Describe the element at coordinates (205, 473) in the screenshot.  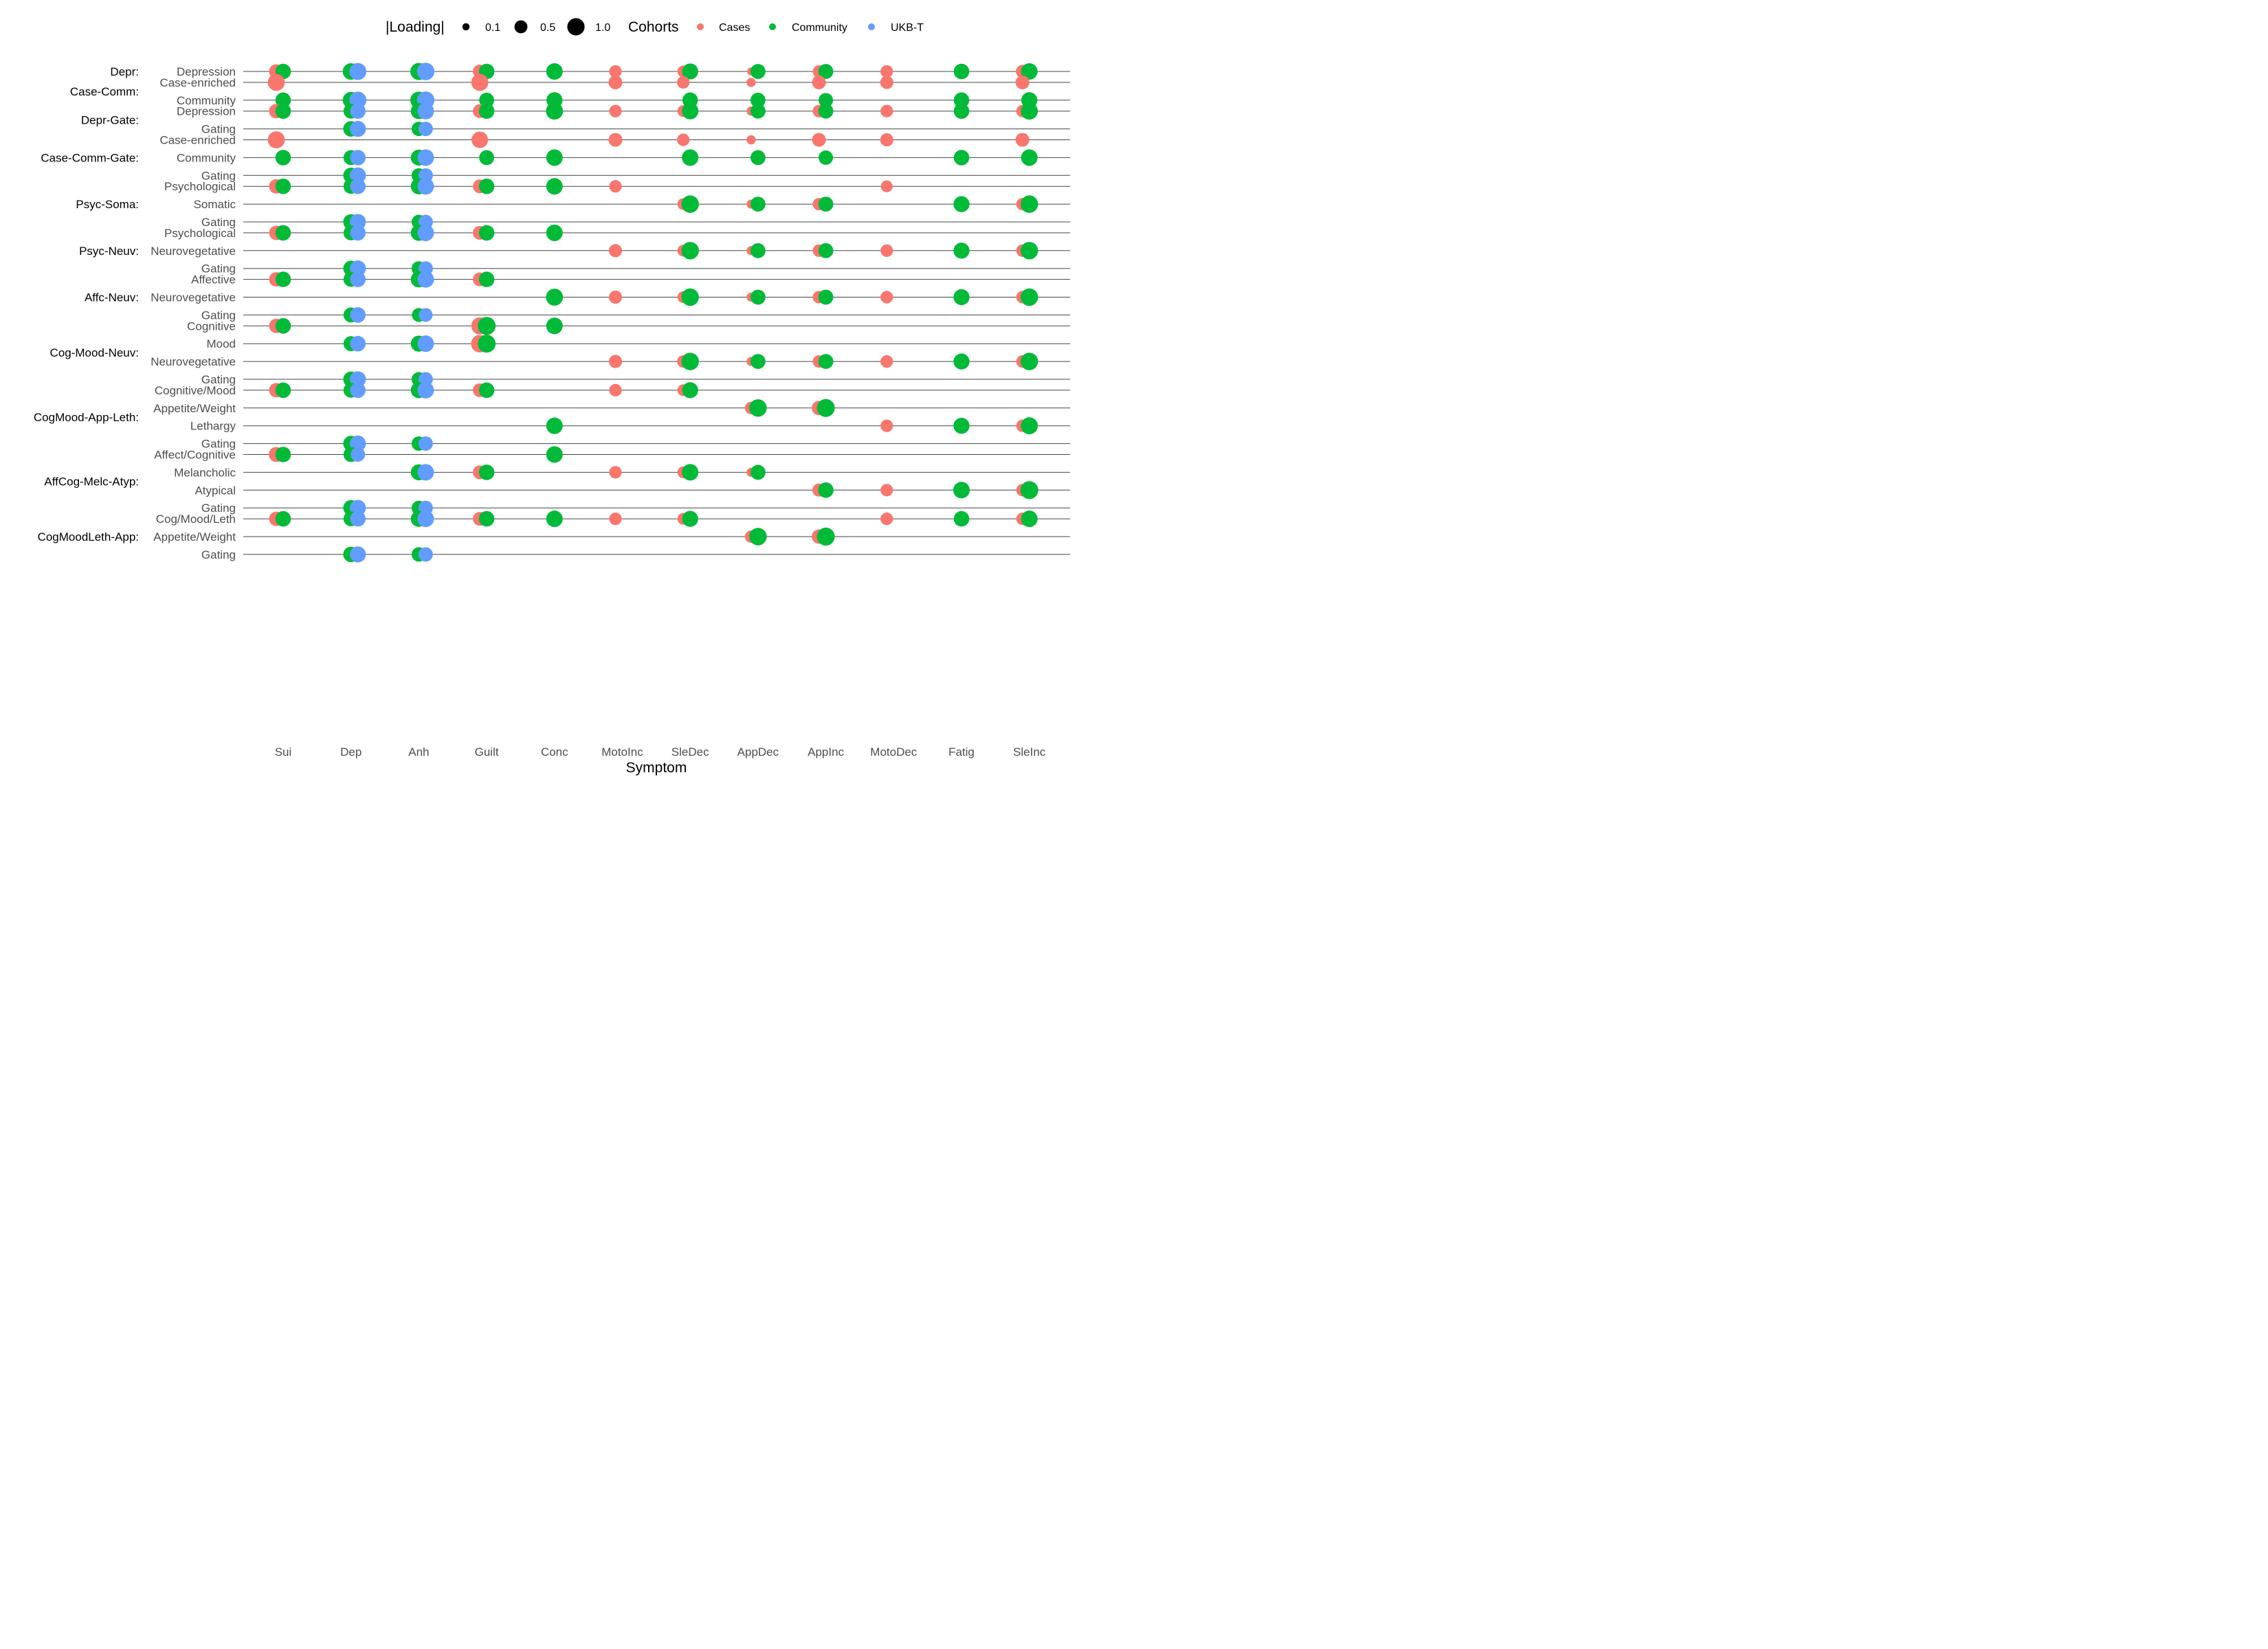
I see `factor-label: Melancholic` at that location.